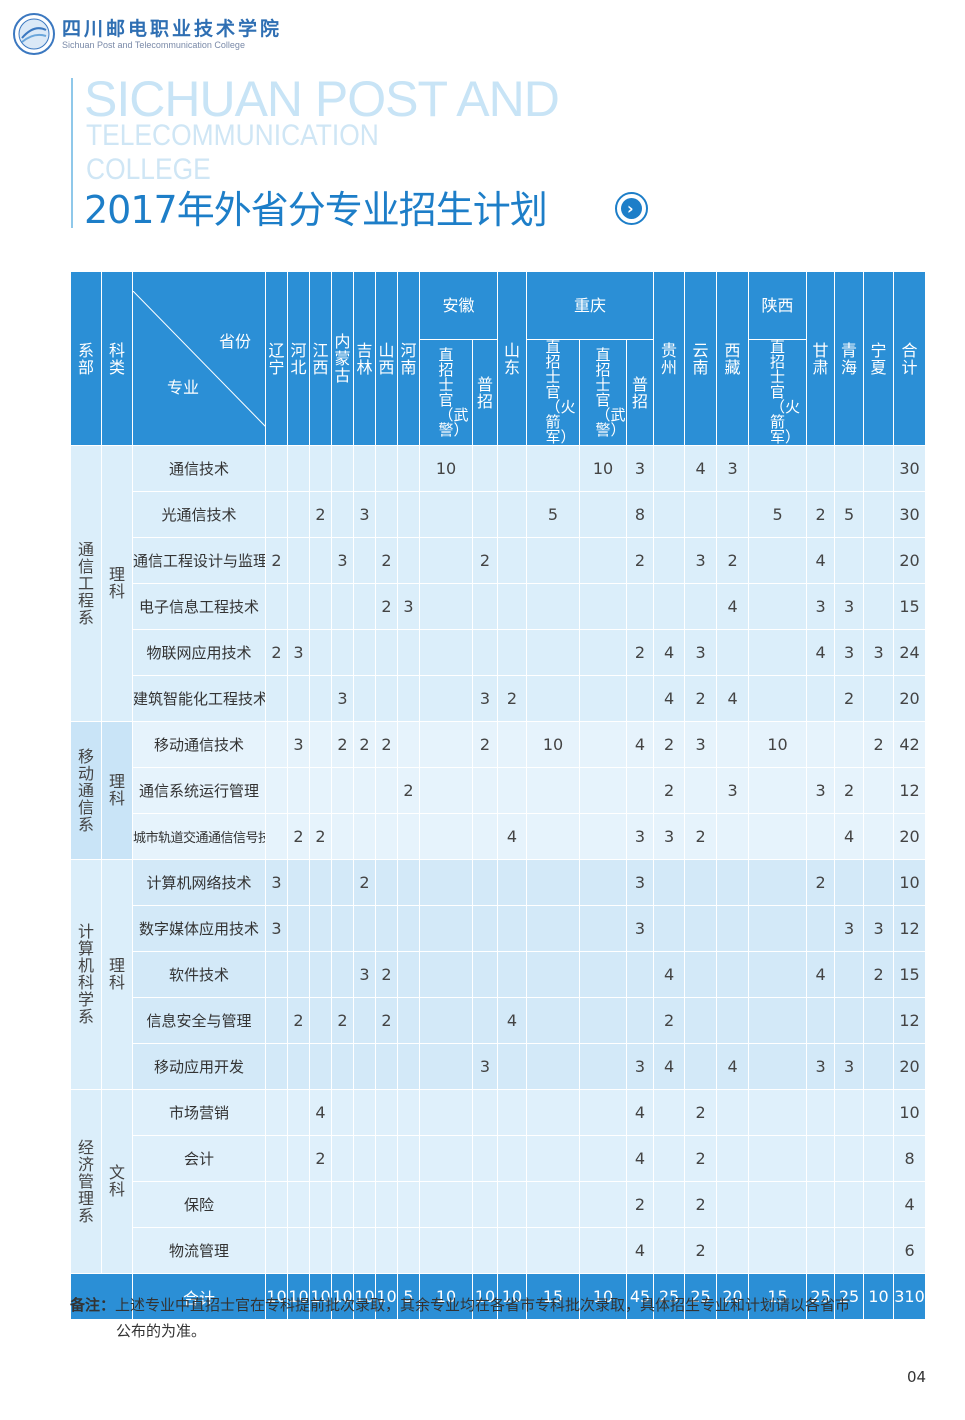 The image size is (965, 1420). What do you see at coordinates (86, 1181) in the screenshot?
I see `dept-cell: 经济管理系` at bounding box center [86, 1181].